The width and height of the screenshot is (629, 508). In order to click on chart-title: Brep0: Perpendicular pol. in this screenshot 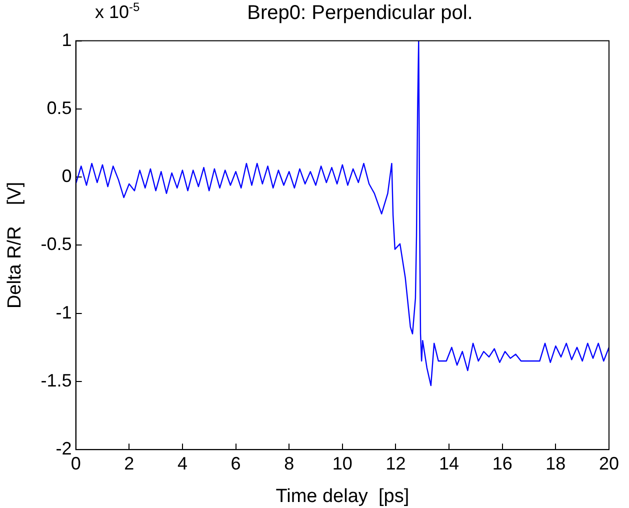, I will do `click(360, 13)`.